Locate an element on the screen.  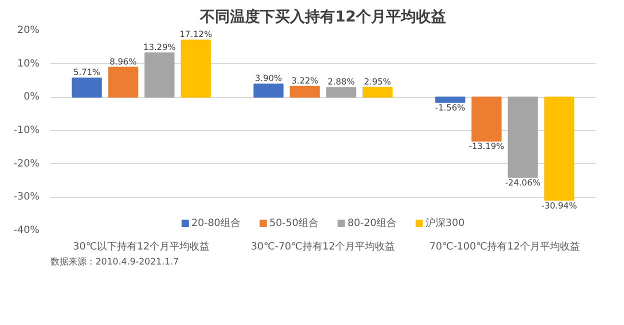
x-tick-label: 30℃以下持有12个月平均收益 is located at coordinates (141, 246).